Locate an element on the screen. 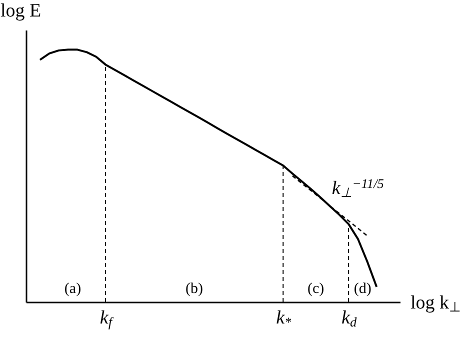 Image resolution: width=469 pixels, height=337 pixels. y-axis-title: log E is located at coordinates (21, 11).